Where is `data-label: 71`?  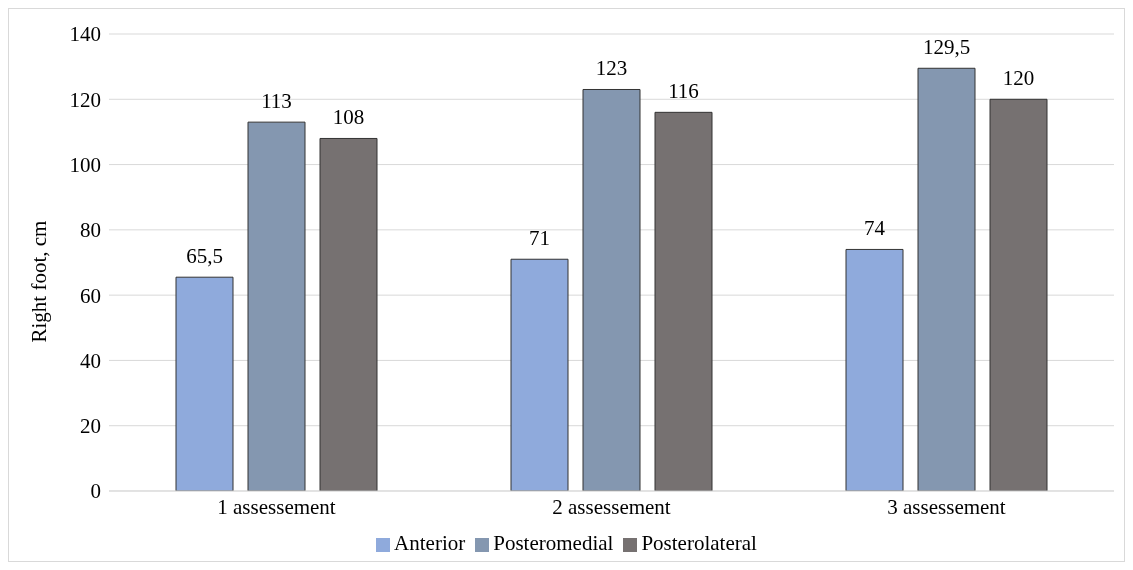 data-label: 71 is located at coordinates (539, 238).